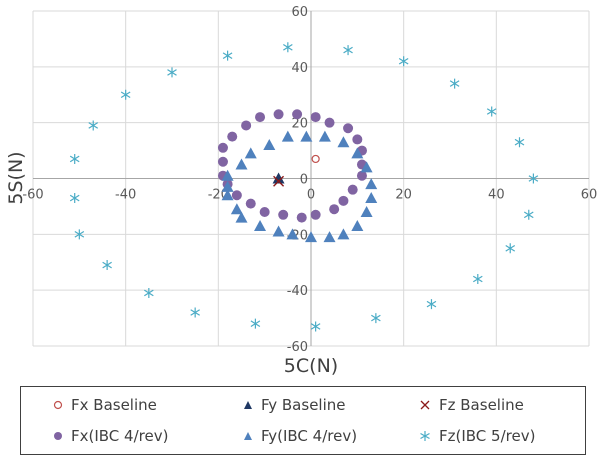 Image resolution: width=604 pixels, height=468 pixels. What do you see at coordinates (589, 195) in the screenshot?
I see `x-tick-label: 60` at bounding box center [589, 195].